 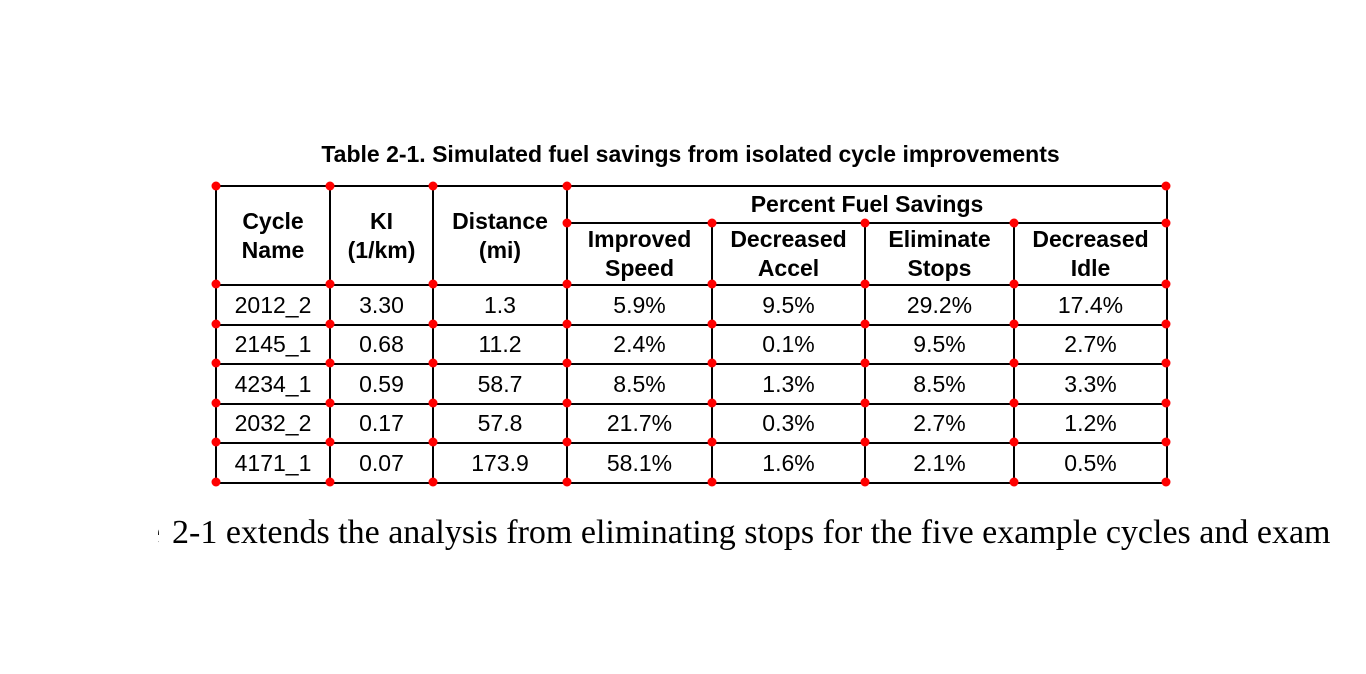 I want to click on clipped-char-fragment: e, so click(x=162, y=533).